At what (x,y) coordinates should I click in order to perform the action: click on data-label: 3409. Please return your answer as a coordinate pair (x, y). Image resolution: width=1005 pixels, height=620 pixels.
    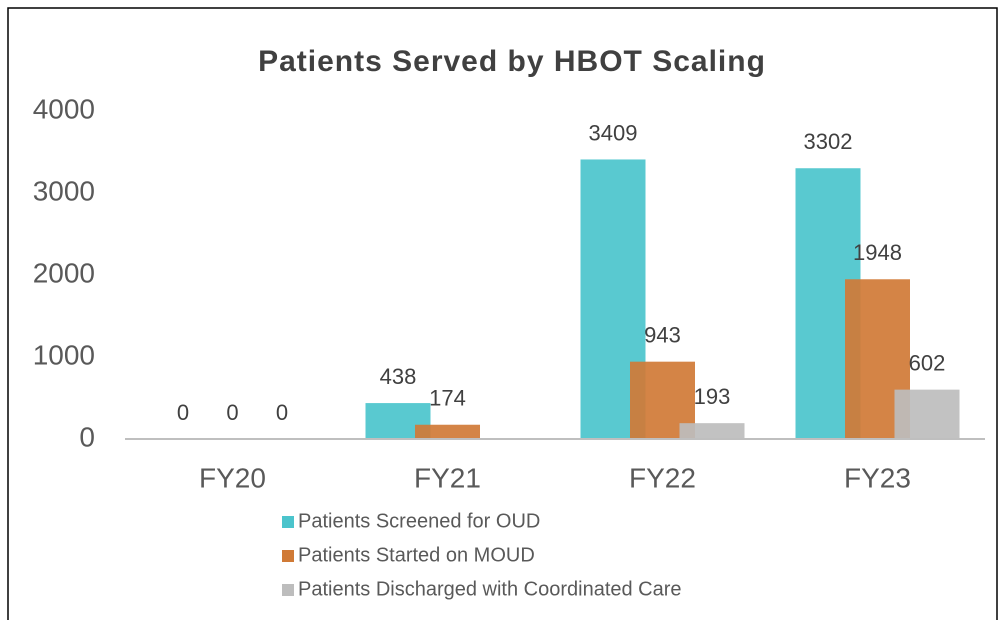
    Looking at the image, I should click on (613, 132).